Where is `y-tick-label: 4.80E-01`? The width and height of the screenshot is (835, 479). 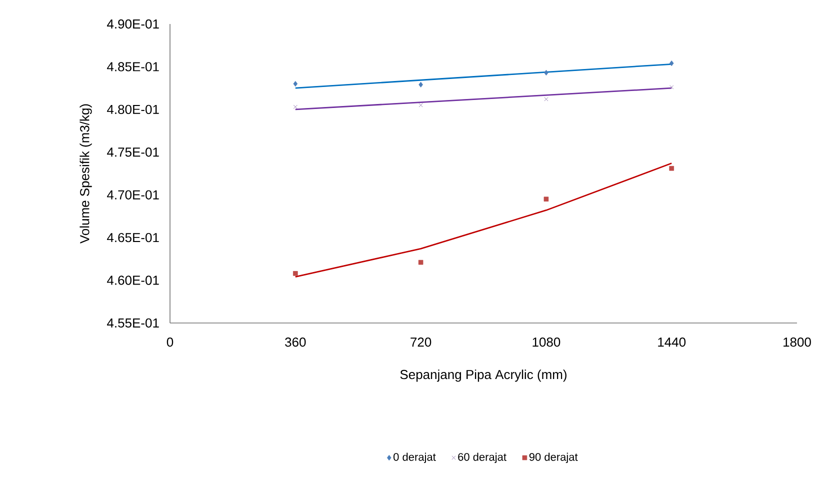
y-tick-label: 4.80E-01 is located at coordinates (133, 109).